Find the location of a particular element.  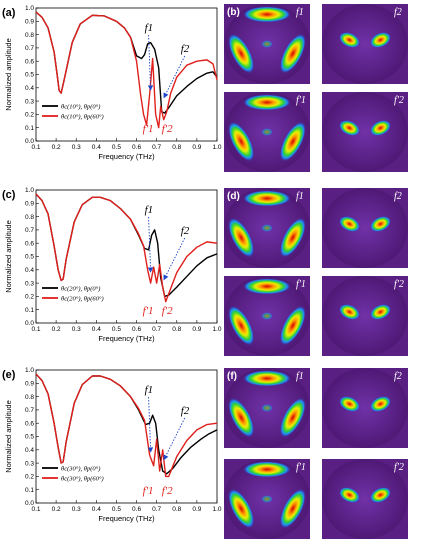

panel-label: (a) is located at coordinates (9, 13).